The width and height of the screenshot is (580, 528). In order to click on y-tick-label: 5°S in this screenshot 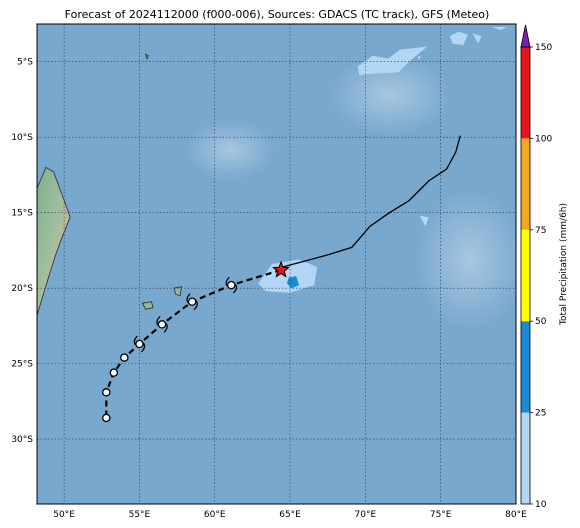, I will do `click(25, 63)`.